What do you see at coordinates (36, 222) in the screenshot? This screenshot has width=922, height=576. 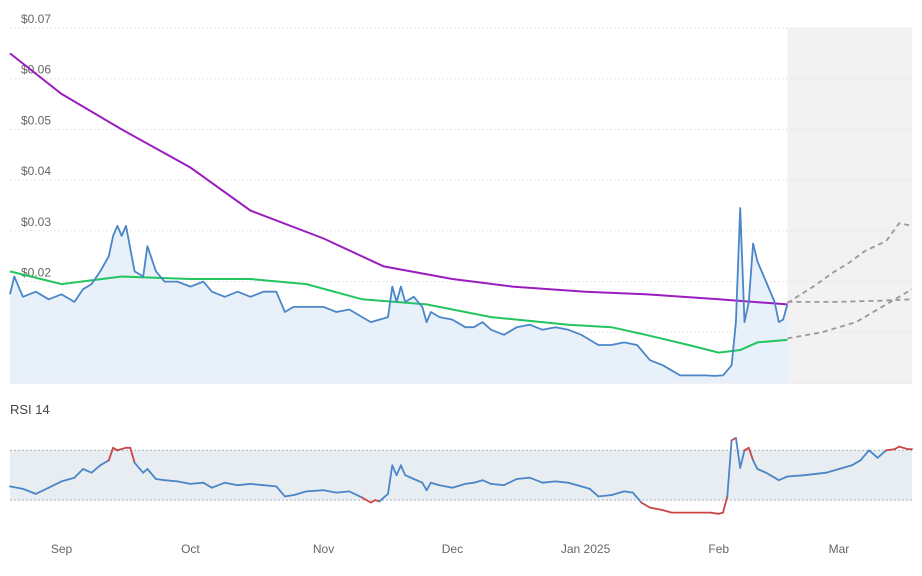 I see `y-tick-label: $0.03` at bounding box center [36, 222].